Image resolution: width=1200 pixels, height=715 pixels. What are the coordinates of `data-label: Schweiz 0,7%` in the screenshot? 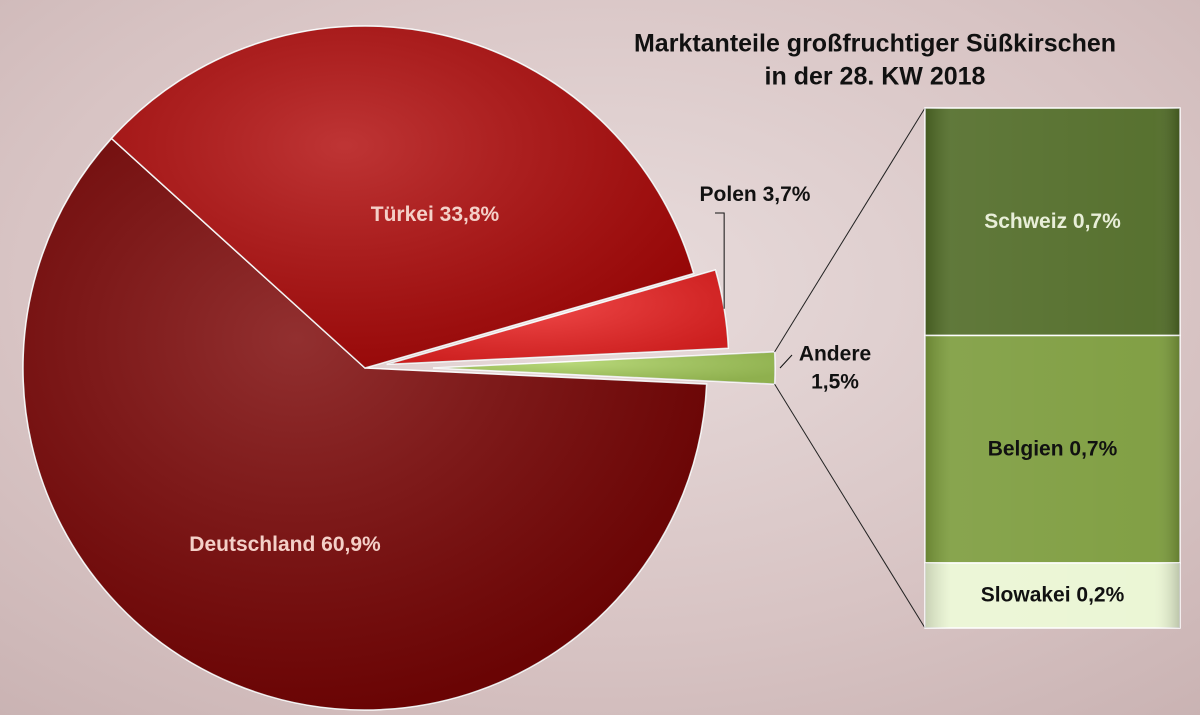 It's located at (1052, 220).